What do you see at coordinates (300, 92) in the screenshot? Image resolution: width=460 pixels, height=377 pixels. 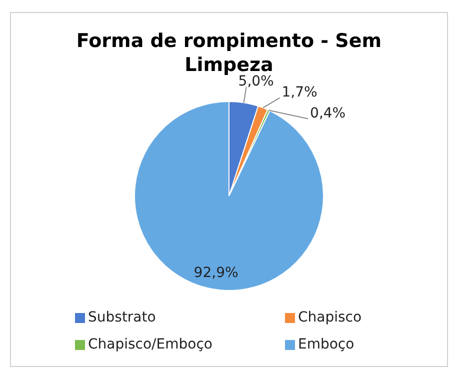 I see `data-label: 1,7%` at bounding box center [300, 92].